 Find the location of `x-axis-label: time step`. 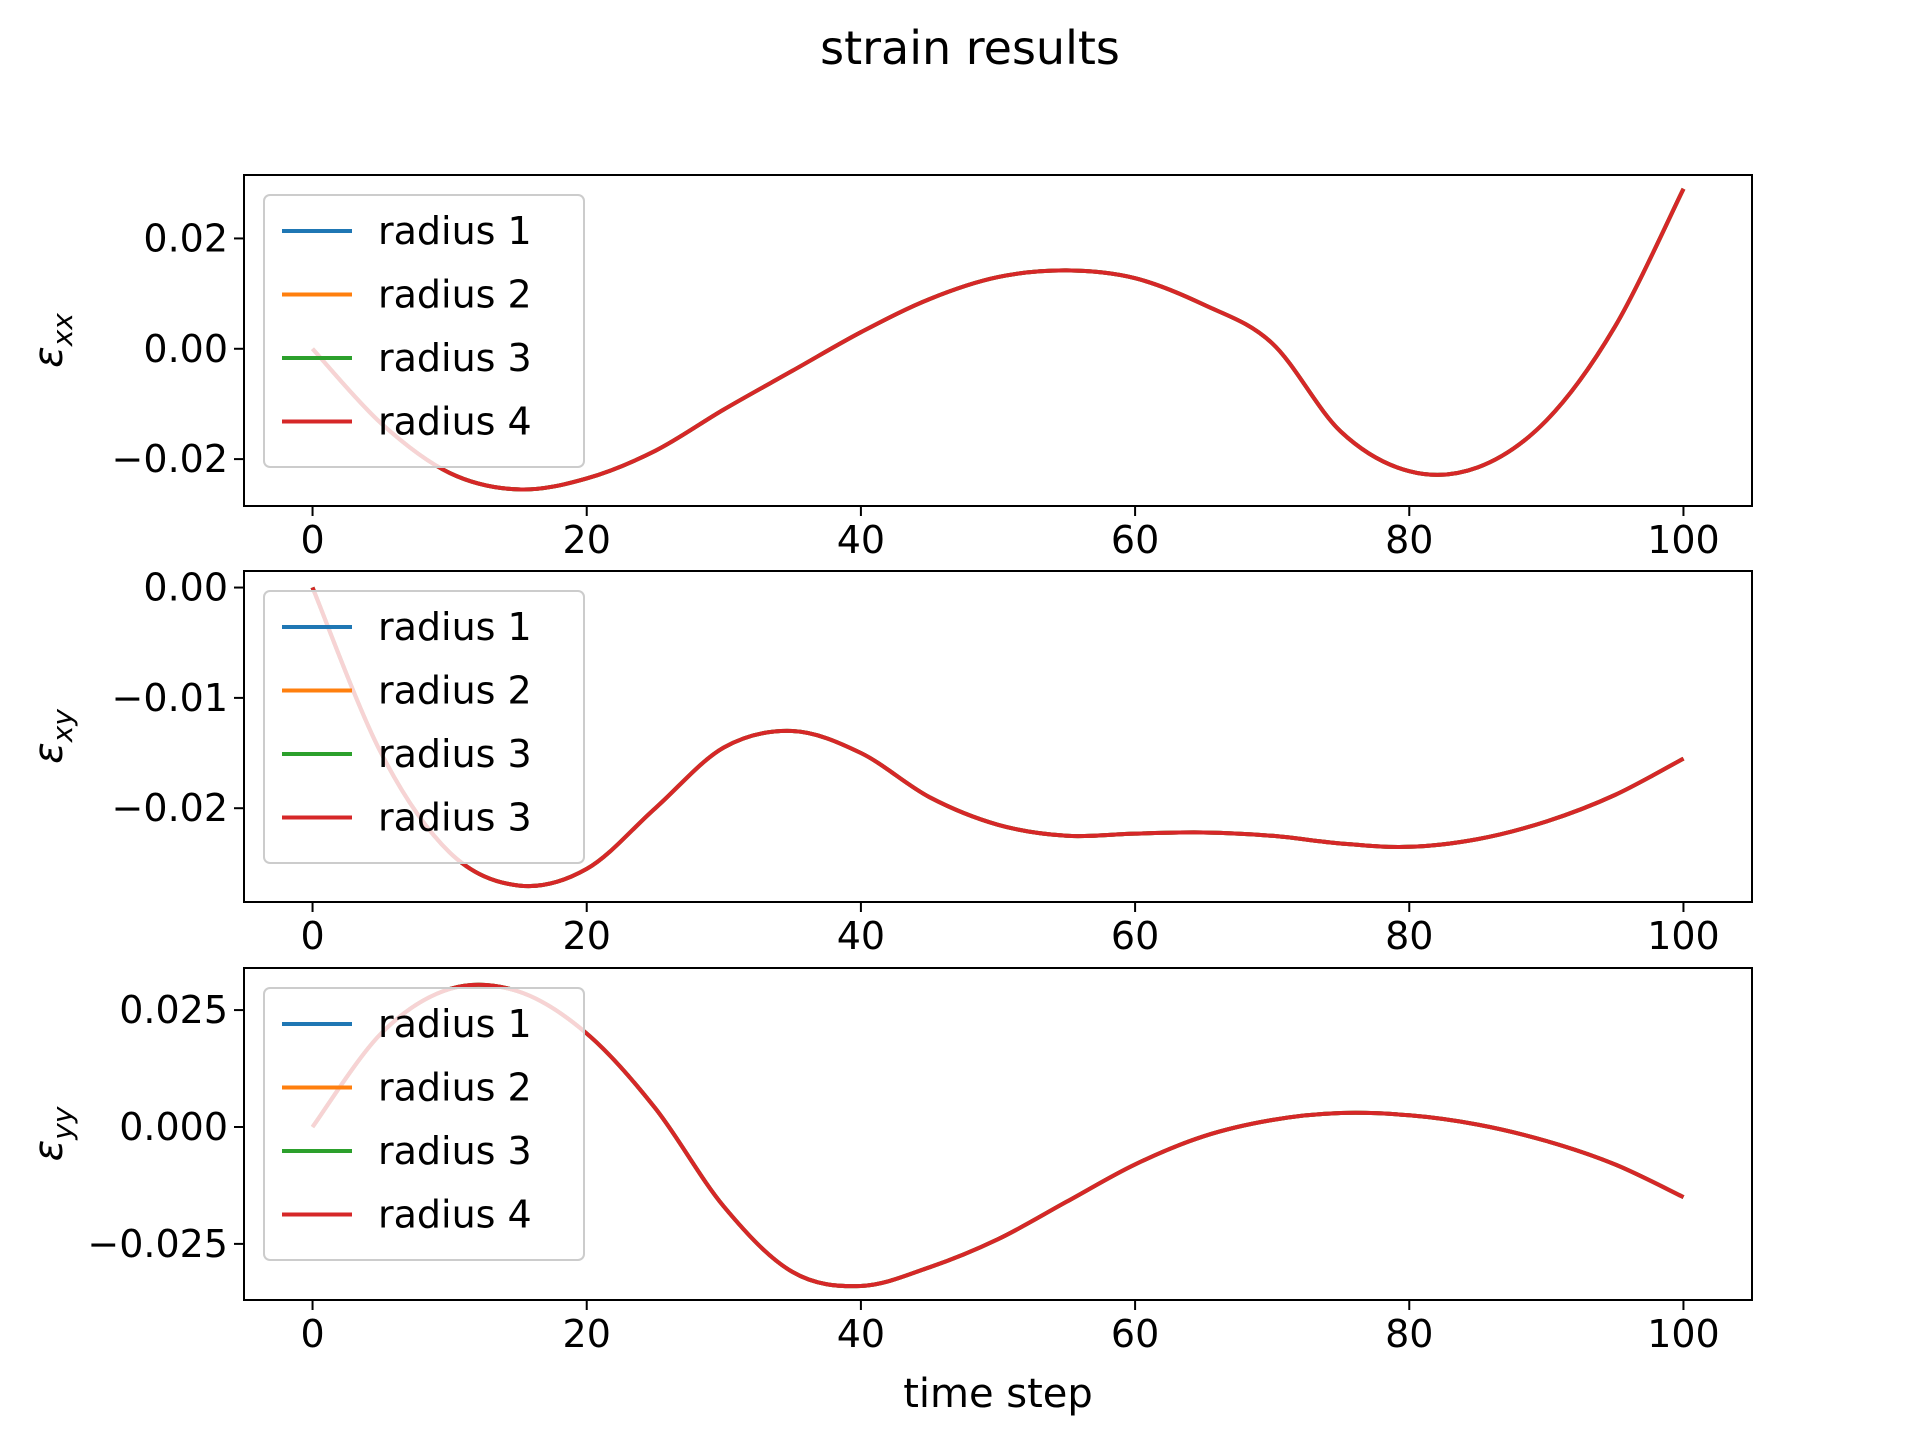

x-axis-label: time step is located at coordinates (998, 1394).